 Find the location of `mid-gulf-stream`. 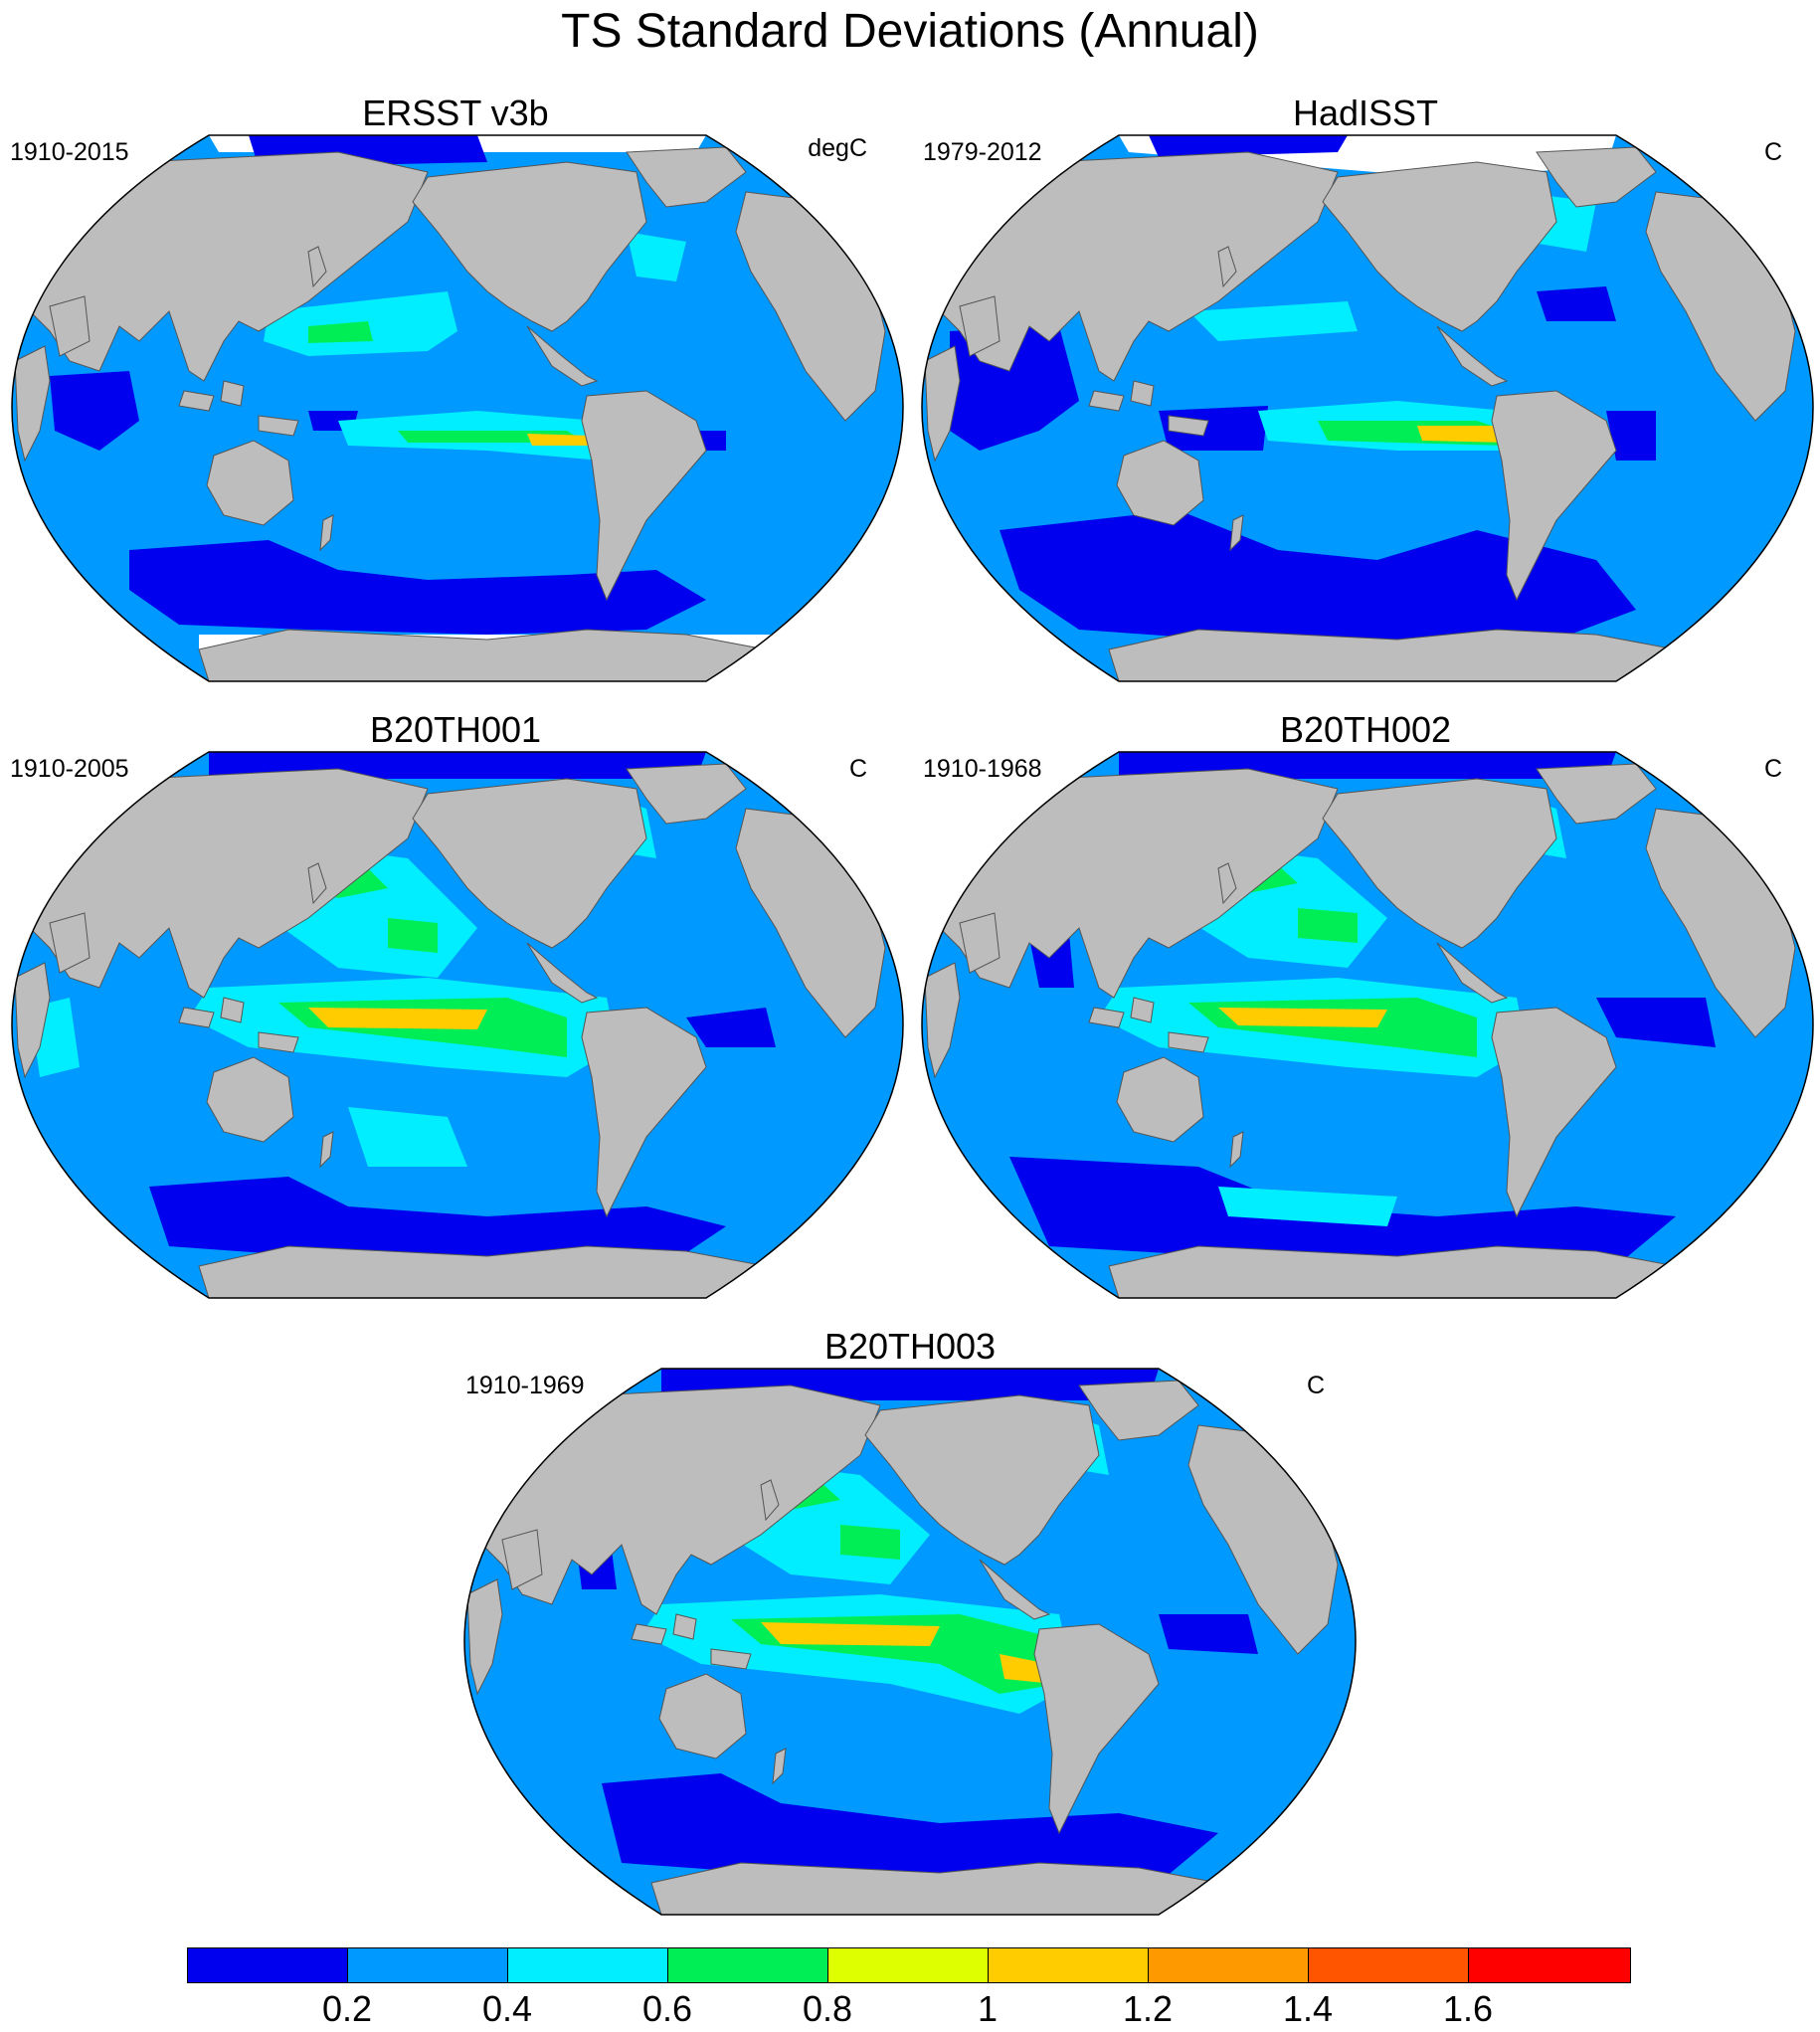

mid-gulf-stream is located at coordinates (656, 256).